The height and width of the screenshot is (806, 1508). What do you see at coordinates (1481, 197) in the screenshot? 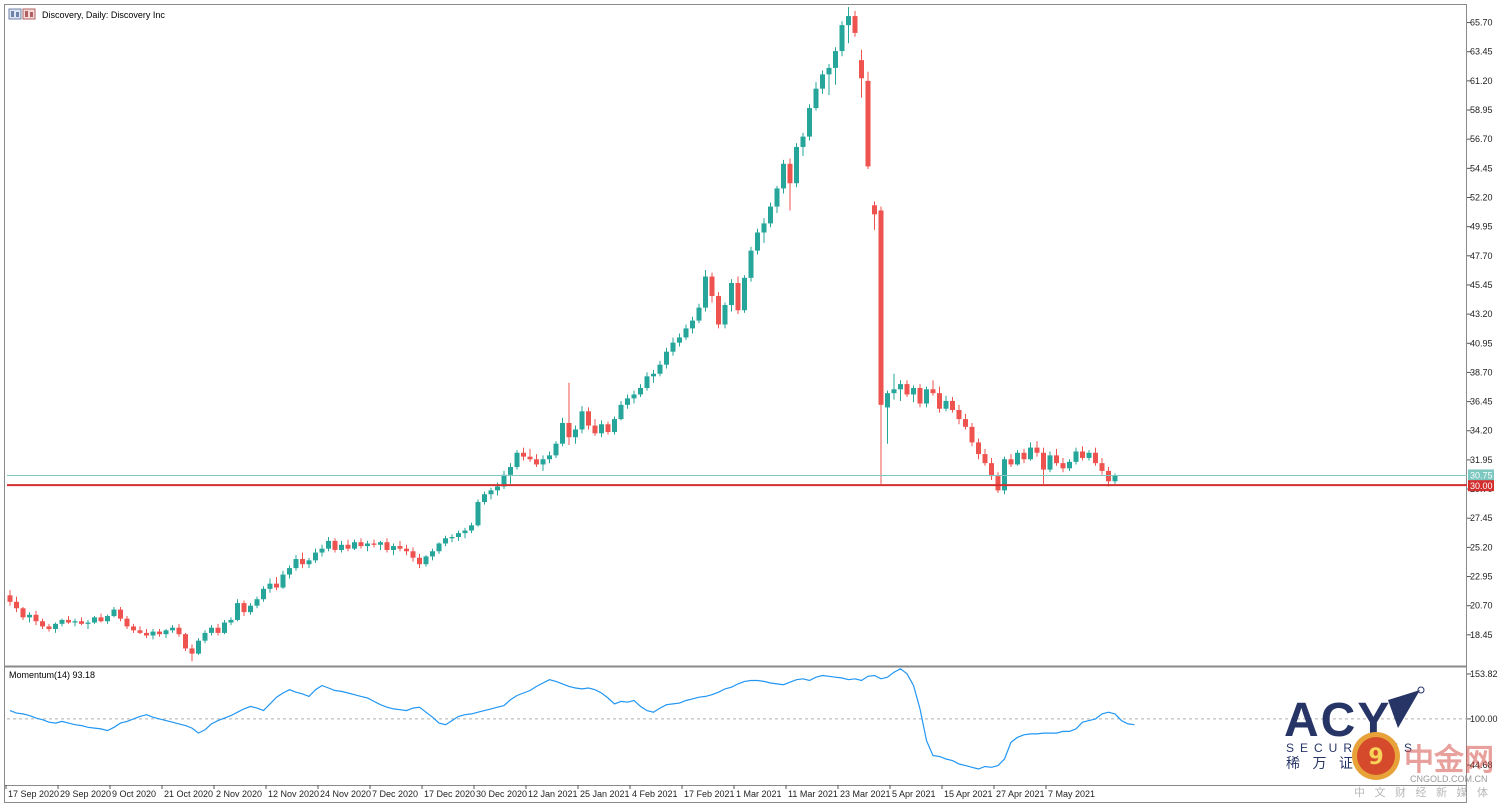
I see `price-tick-label: 52.20` at bounding box center [1481, 197].